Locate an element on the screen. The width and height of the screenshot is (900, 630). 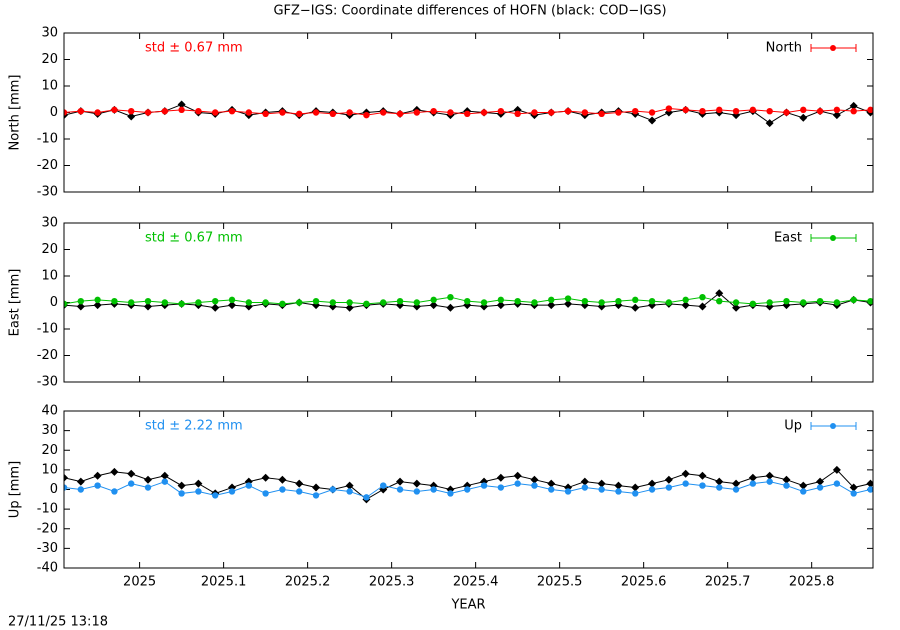
y-tick-label: 0 is located at coordinates (54, 112).